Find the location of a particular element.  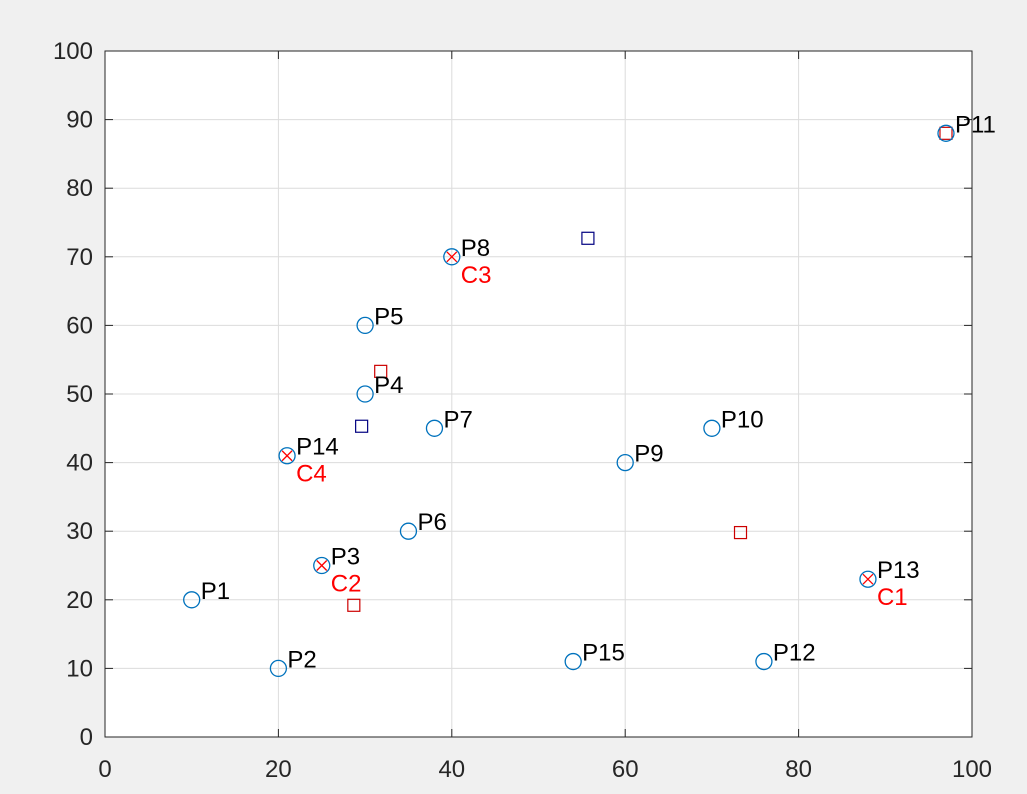

point-label: P5 is located at coordinates (388, 316).